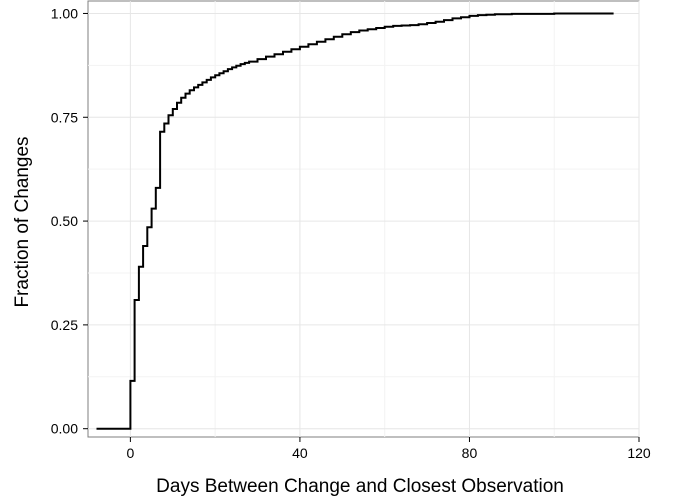 Image resolution: width=676 pixels, height=499 pixels. What do you see at coordinates (130, 453) in the screenshot?
I see `x-tick-label: 0` at bounding box center [130, 453].